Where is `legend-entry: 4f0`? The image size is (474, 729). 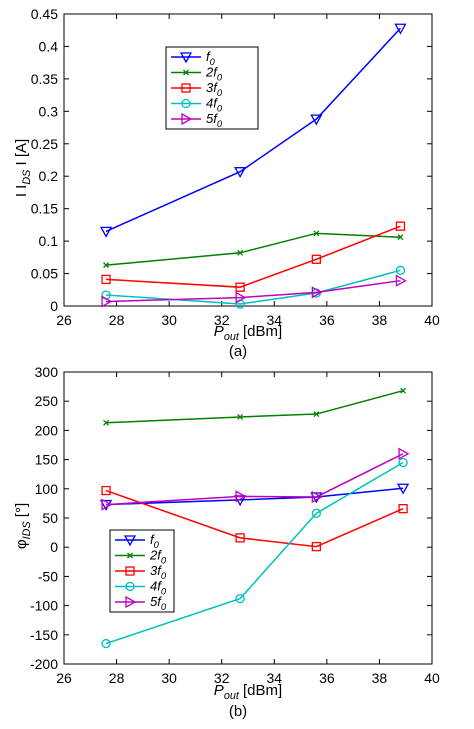 legend-entry: 4f0 is located at coordinates (158, 588).